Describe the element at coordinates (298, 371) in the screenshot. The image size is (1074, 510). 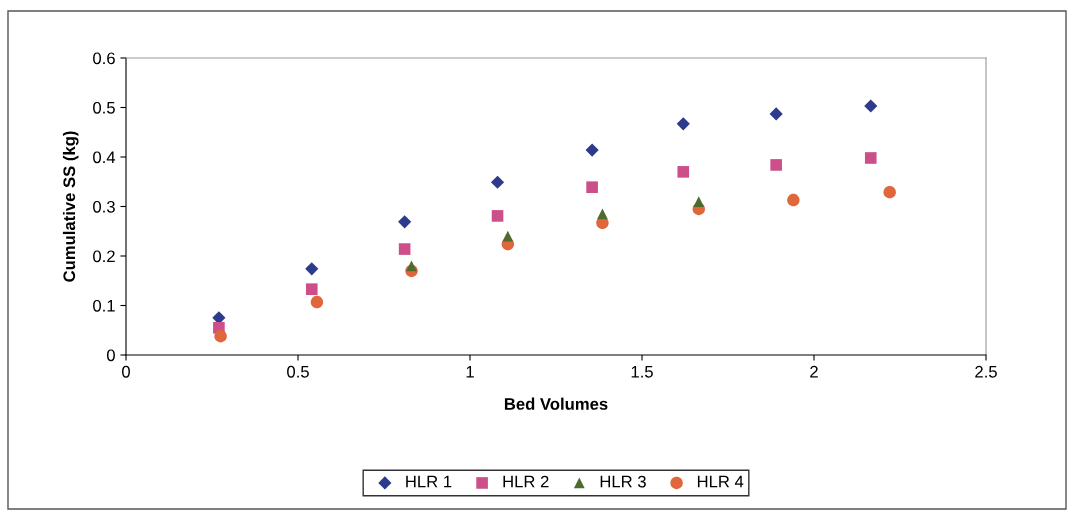
I see `x-tick-label: 0.5` at that location.